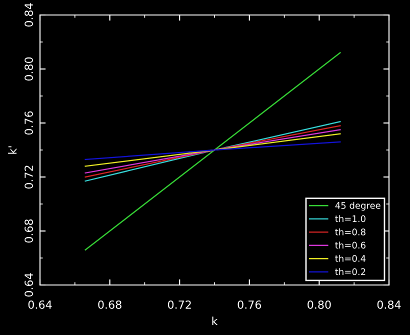  I want to click on y-tick-label: 0.84, so click(28, 15).